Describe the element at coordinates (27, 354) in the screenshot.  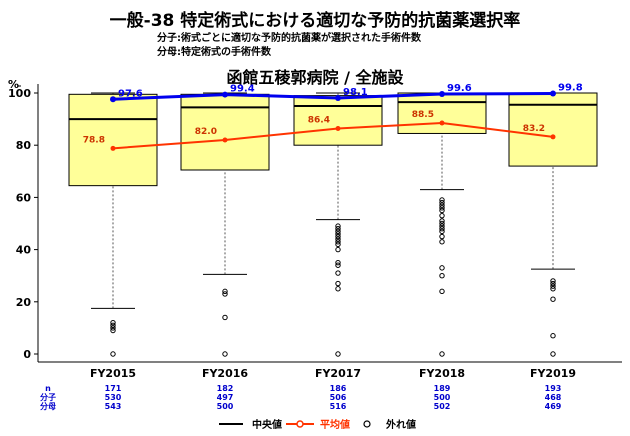
I see `y-tick-label: 0` at that location.